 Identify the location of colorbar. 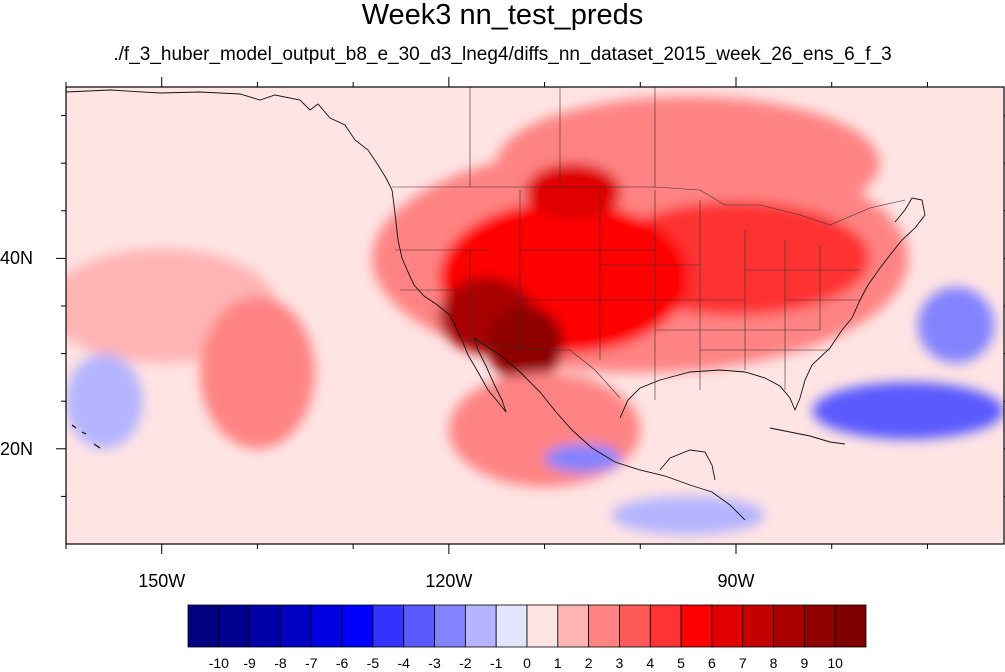
(527, 626).